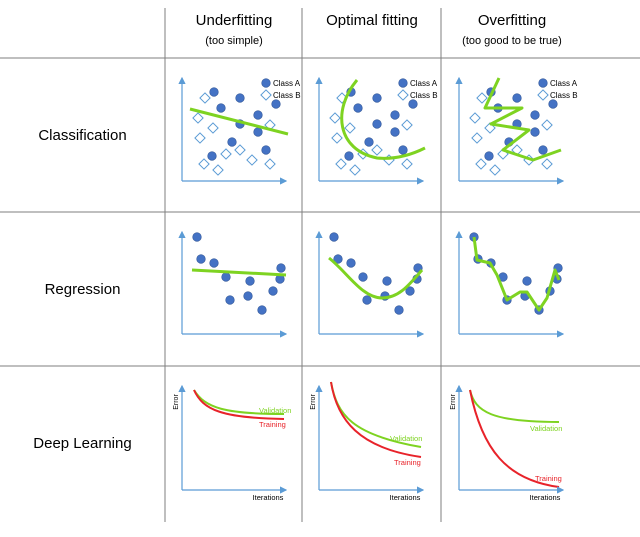 The height and width of the screenshot is (537, 640). Describe the element at coordinates (82, 443) in the screenshot. I see `row-label-deep-learning: Deep Learning` at that location.